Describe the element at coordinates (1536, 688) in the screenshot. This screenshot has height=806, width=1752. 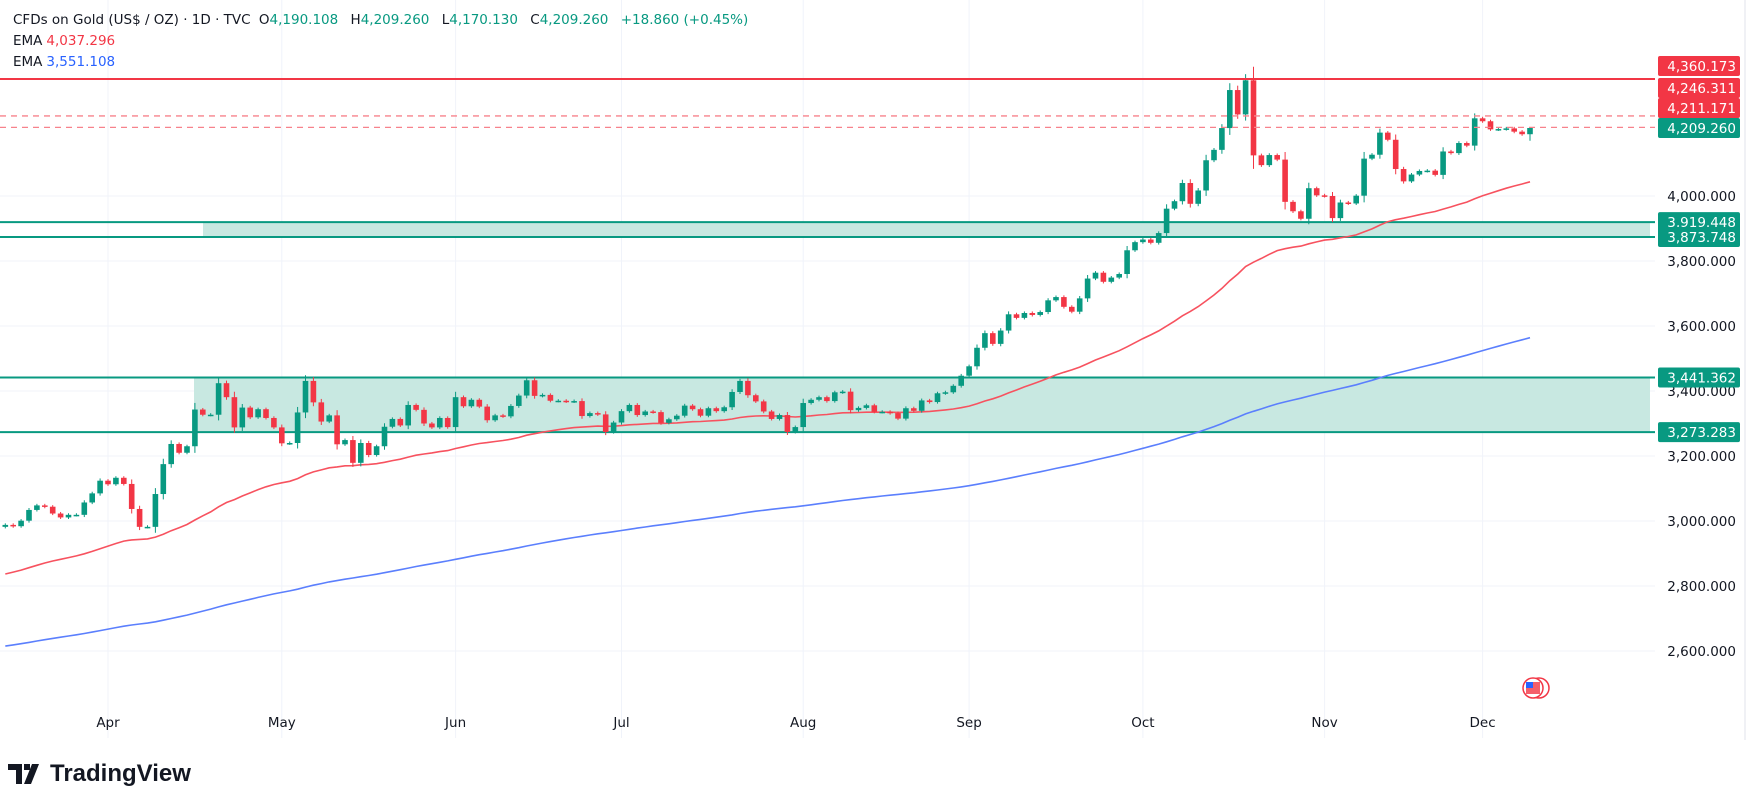
I see `us-flag-event-icon` at that location.